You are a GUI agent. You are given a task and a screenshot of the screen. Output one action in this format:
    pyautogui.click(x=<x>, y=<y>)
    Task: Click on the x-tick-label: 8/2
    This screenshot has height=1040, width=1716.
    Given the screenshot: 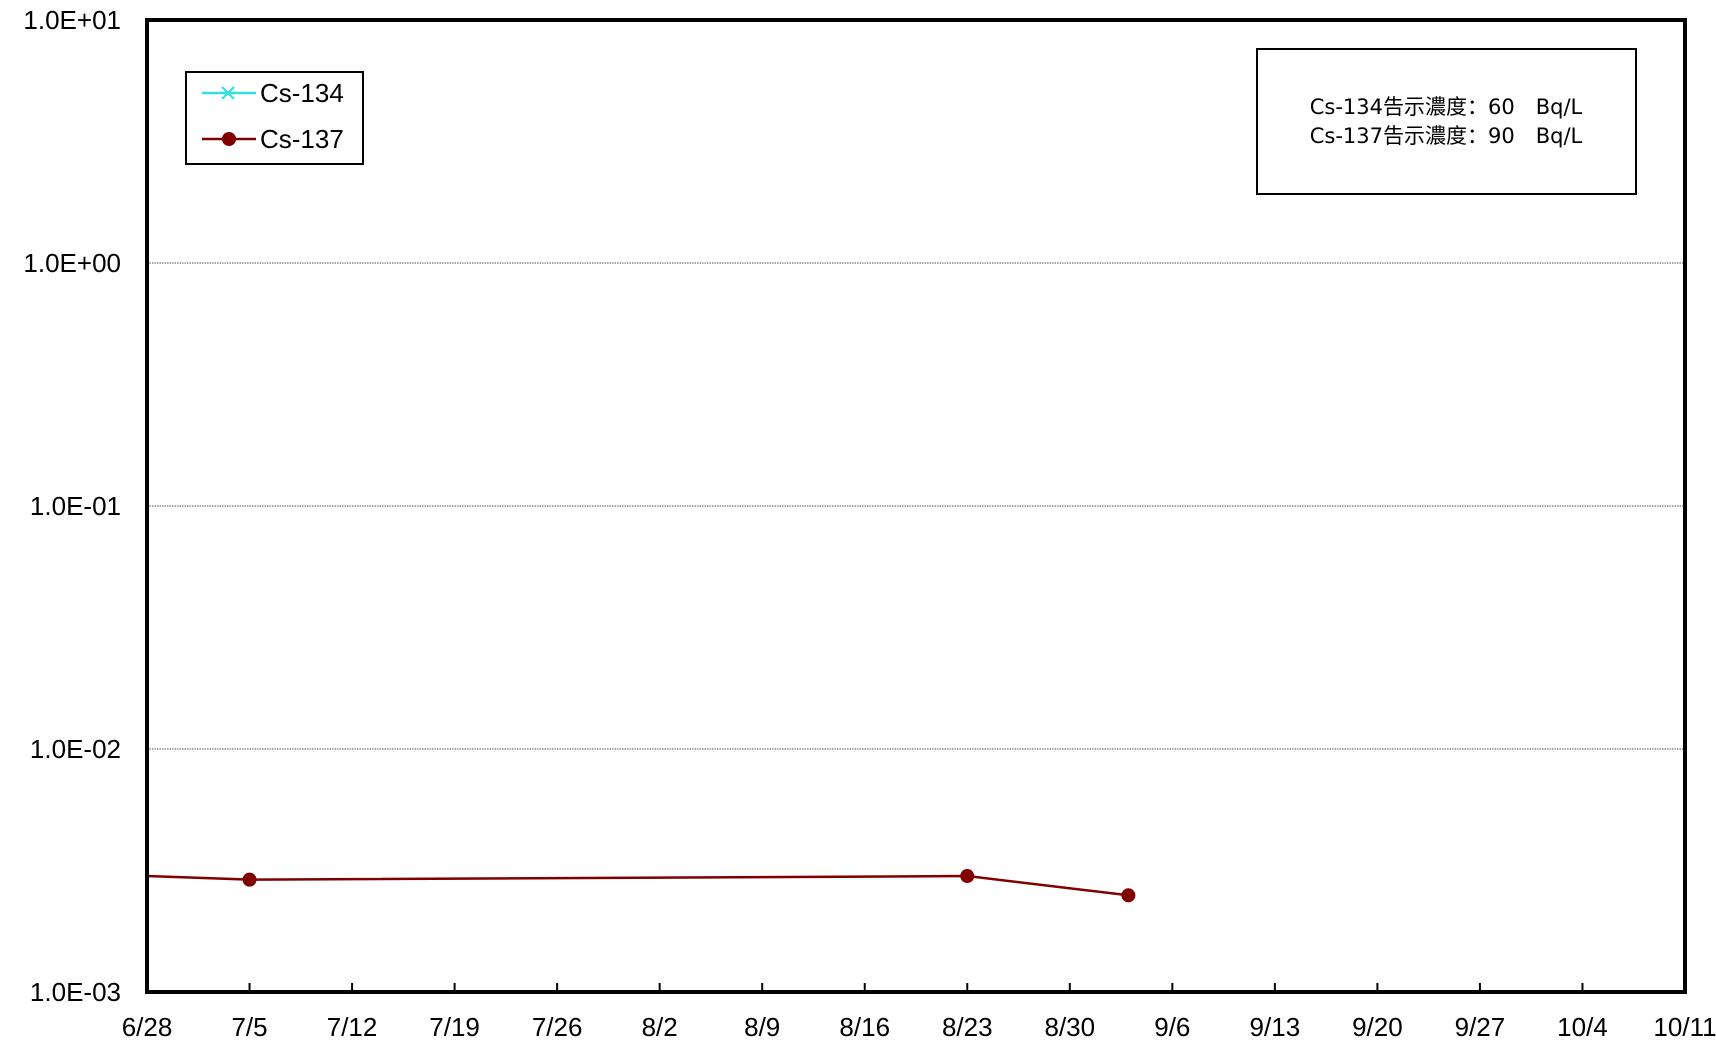 What is the action you would take?
    pyautogui.click(x=660, y=1026)
    